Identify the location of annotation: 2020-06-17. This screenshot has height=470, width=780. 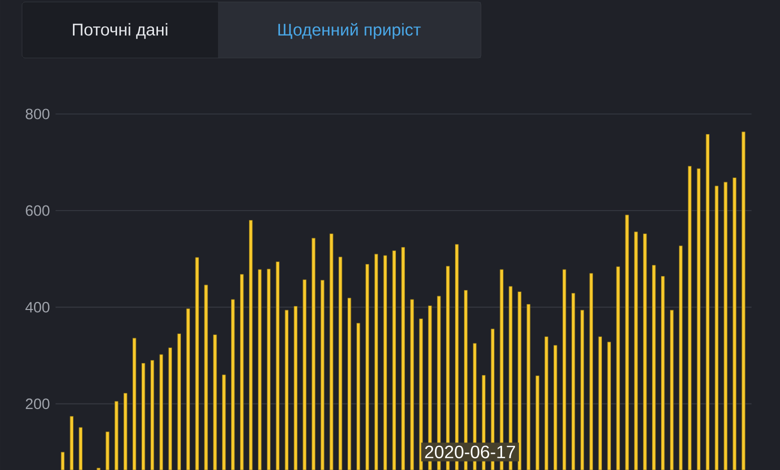
(470, 452).